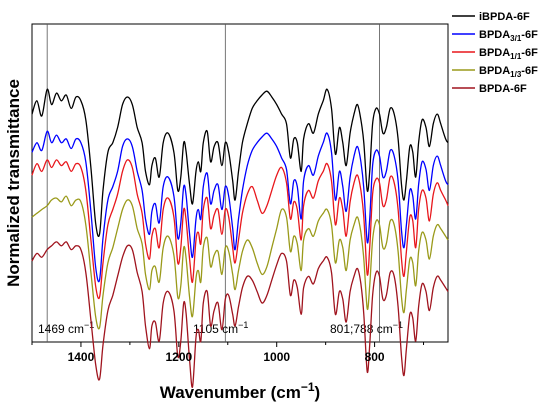 The width and height of the screenshot is (550, 409). I want to click on reference-label-790: 801;788 cm−1, so click(366, 328).